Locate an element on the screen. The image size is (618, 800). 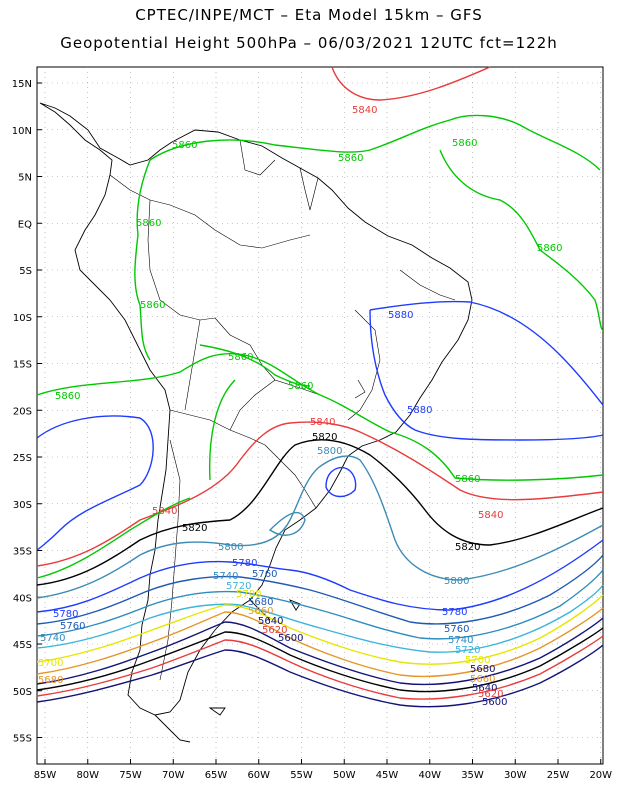
lon-tick-label: 45W is located at coordinates (387, 775).